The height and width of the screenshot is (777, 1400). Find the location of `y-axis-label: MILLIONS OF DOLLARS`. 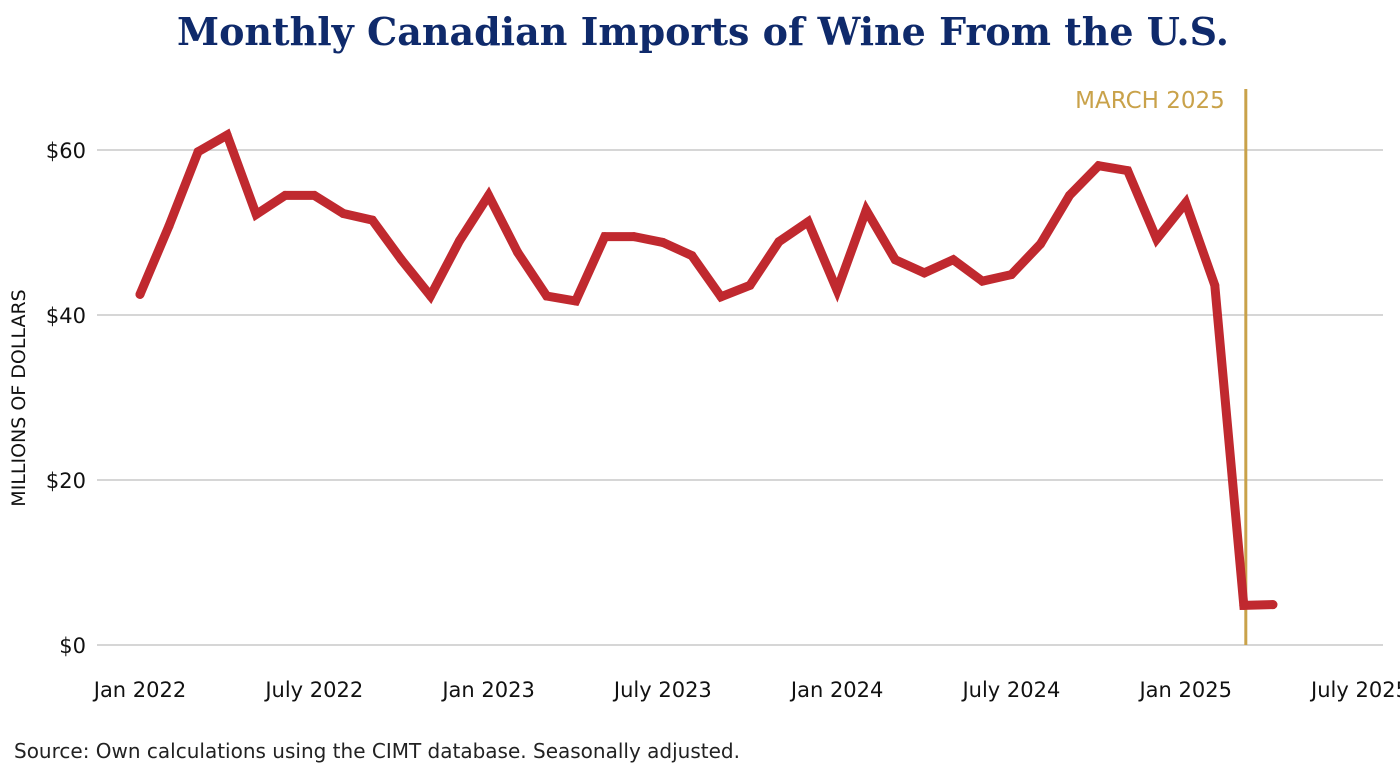

y-axis-label: MILLIONS OF DOLLARS is located at coordinates (19, 397).